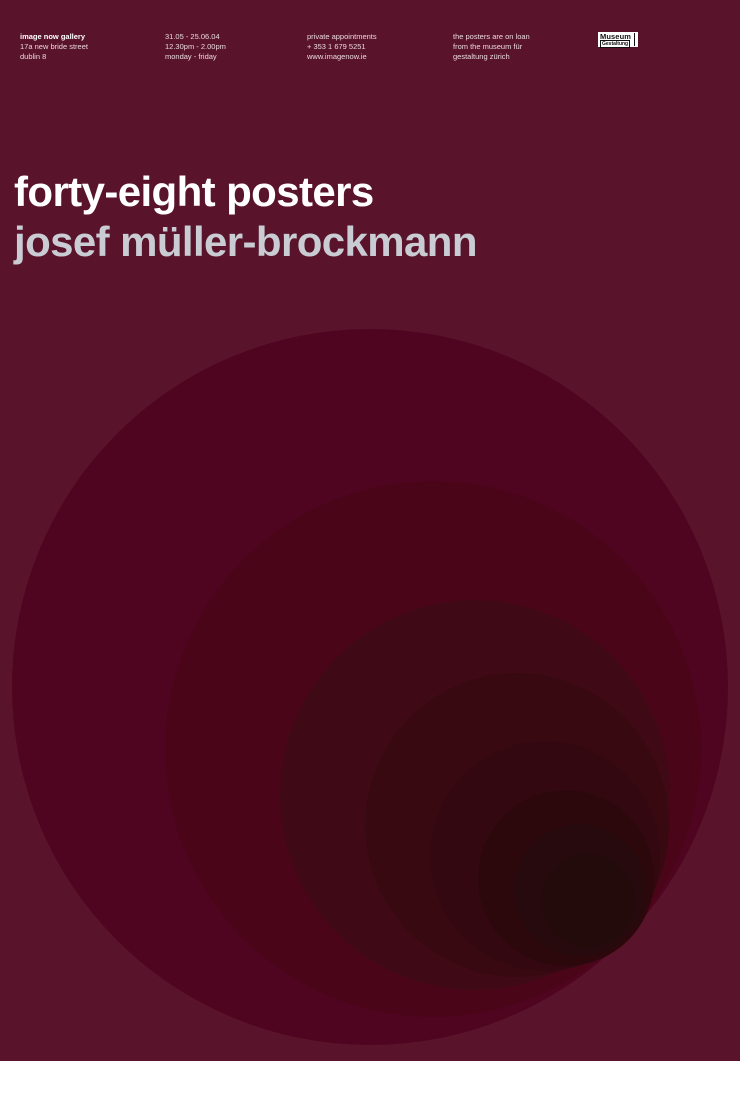  I want to click on website-link: www.imagenow.ie, so click(337, 56).